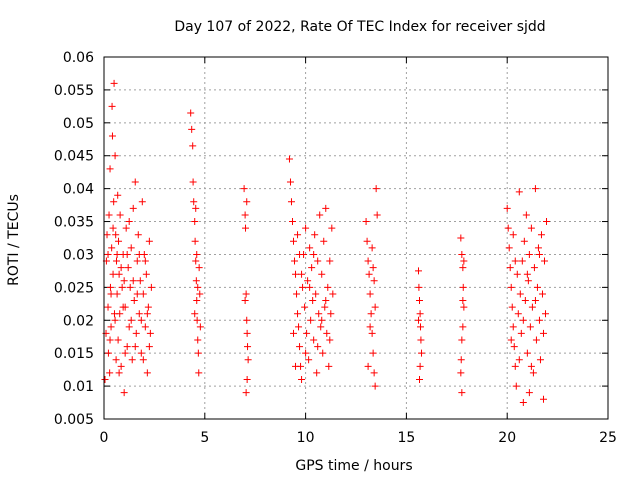 The image size is (640, 480). What do you see at coordinates (74, 420) in the screenshot?
I see `y-tick-label: 0.005` at bounding box center [74, 420].